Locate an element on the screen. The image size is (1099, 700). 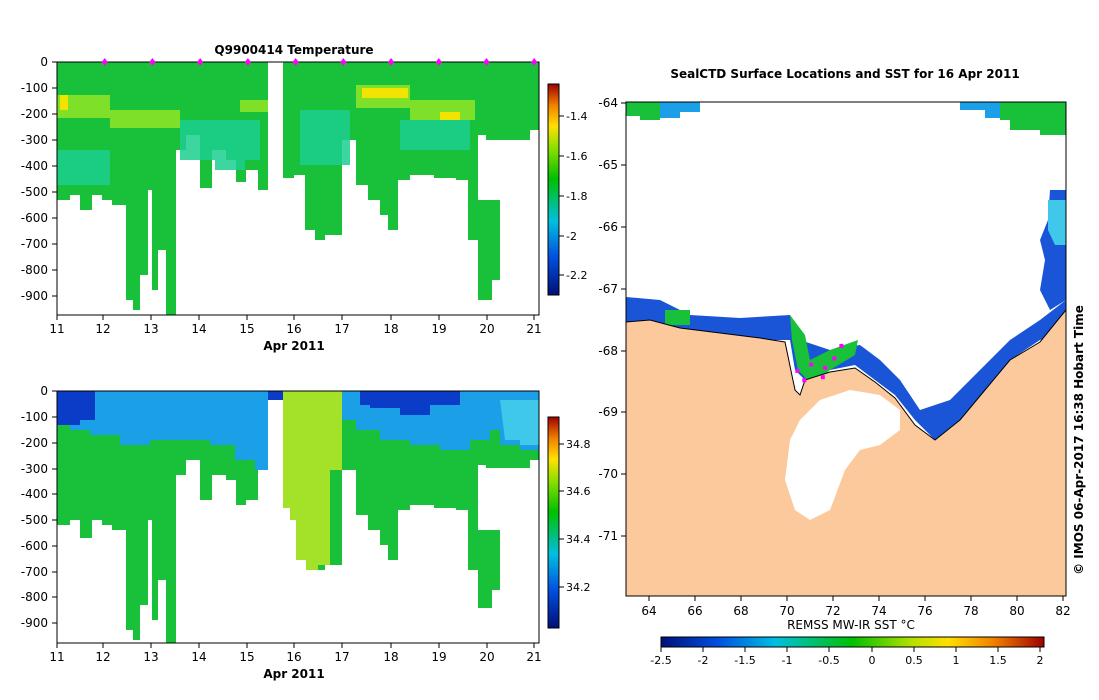
y-tick-500: -500 is located at coordinates (39, 192).